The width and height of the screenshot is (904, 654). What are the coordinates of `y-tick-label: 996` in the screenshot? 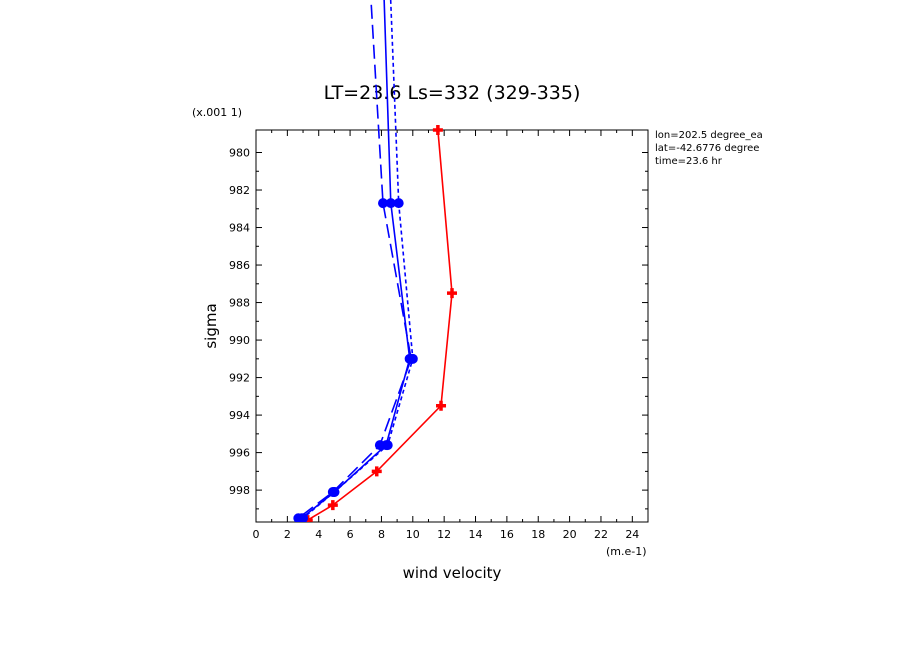 It's located at (239, 453).